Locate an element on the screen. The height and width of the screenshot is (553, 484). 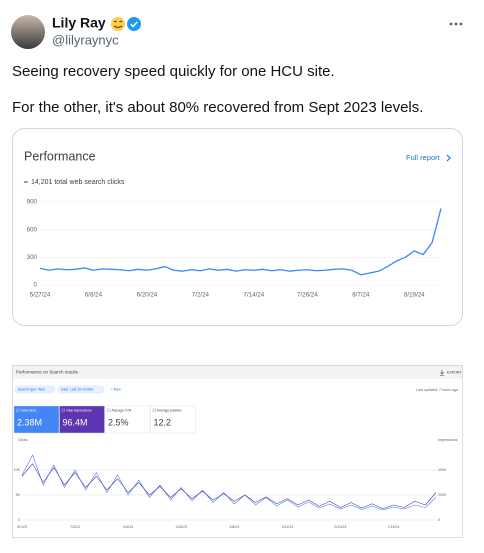
x-tick-label: 7/3/23 is located at coordinates (75, 527).